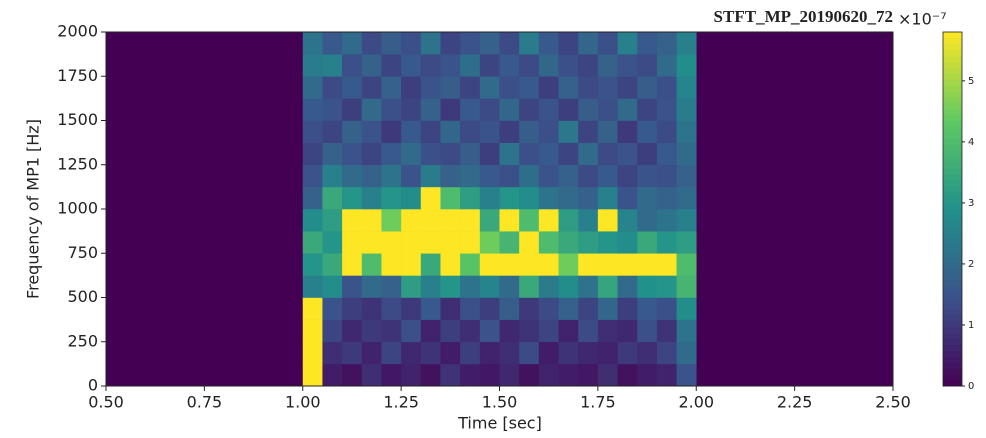 This screenshot has height=438, width=986. I want to click on colorbar-tick-label: 4, so click(971, 142).